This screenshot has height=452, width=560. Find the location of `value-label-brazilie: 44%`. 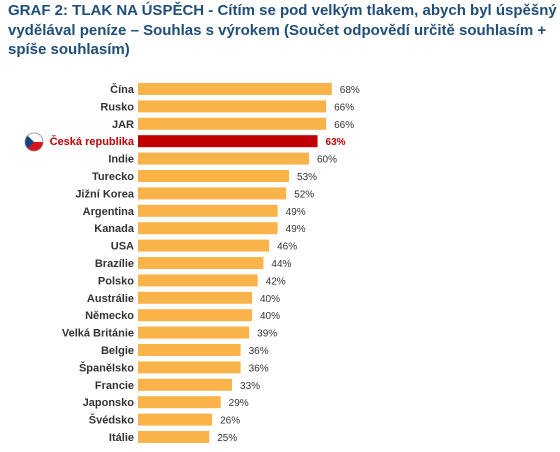

value-label-brazilie: 44% is located at coordinates (281, 264).